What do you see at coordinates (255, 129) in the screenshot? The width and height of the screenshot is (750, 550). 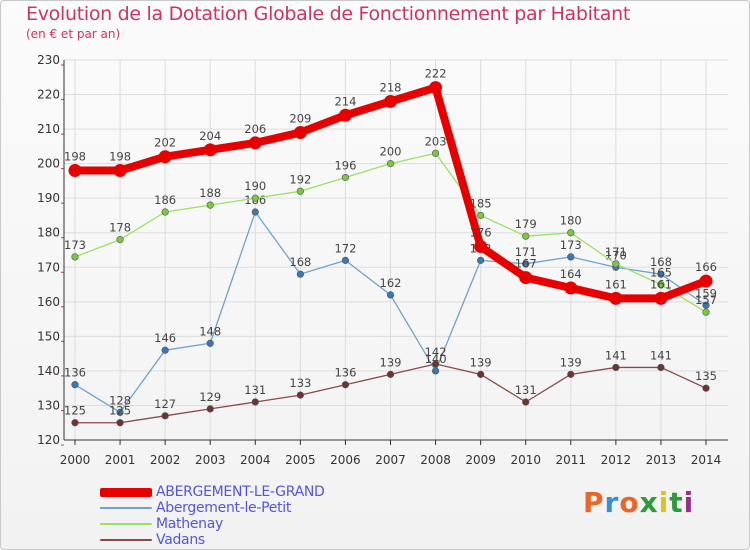 I see `data-label-abergement-le-grand: 206` at bounding box center [255, 129].